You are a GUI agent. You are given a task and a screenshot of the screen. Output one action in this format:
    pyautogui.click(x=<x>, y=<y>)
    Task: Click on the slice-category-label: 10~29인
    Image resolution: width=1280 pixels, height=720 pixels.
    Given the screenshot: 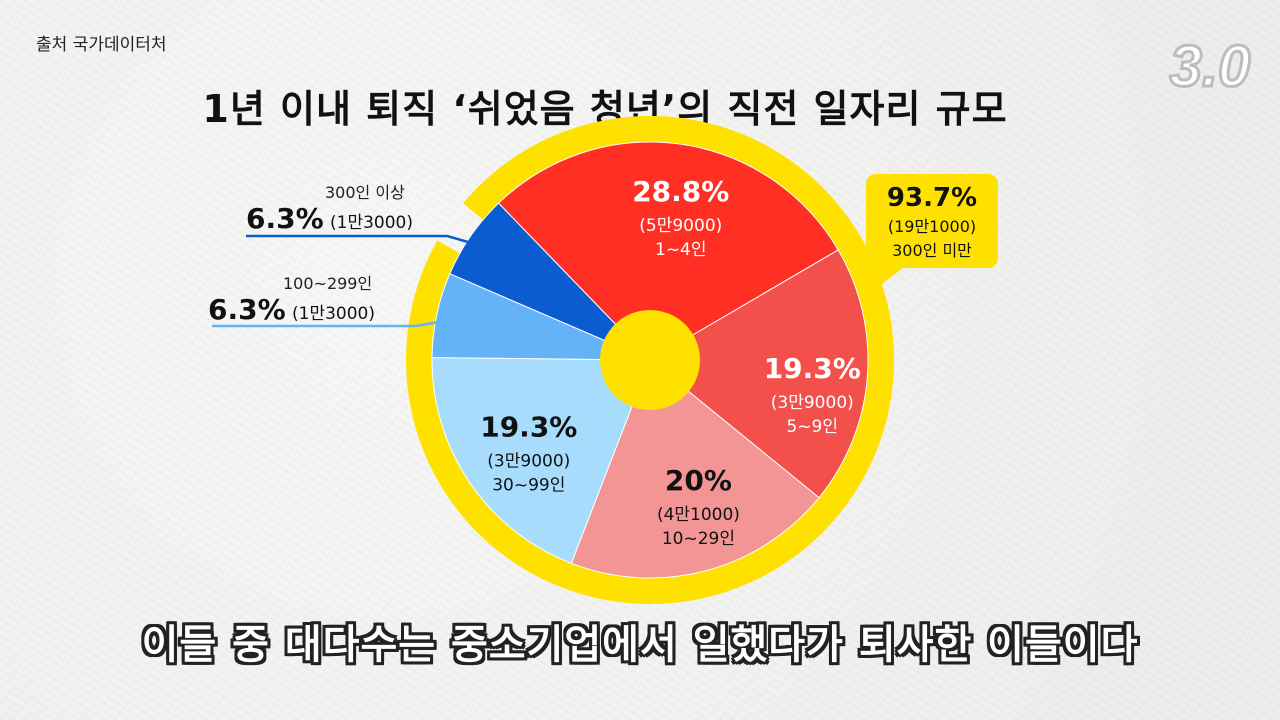 What is the action you would take?
    pyautogui.click(x=698, y=539)
    